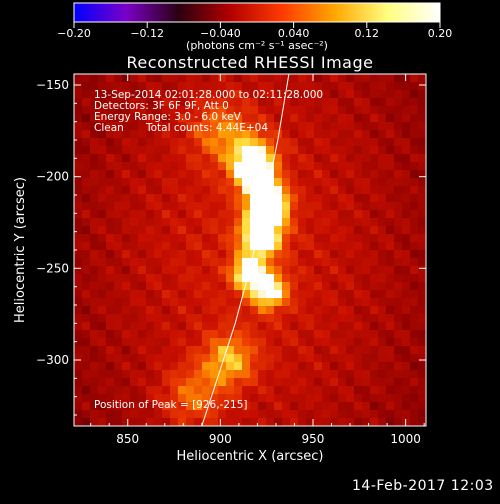  Describe the element at coordinates (294, 33) in the screenshot. I see `colorbar-tick-label: 0.040` at that location.